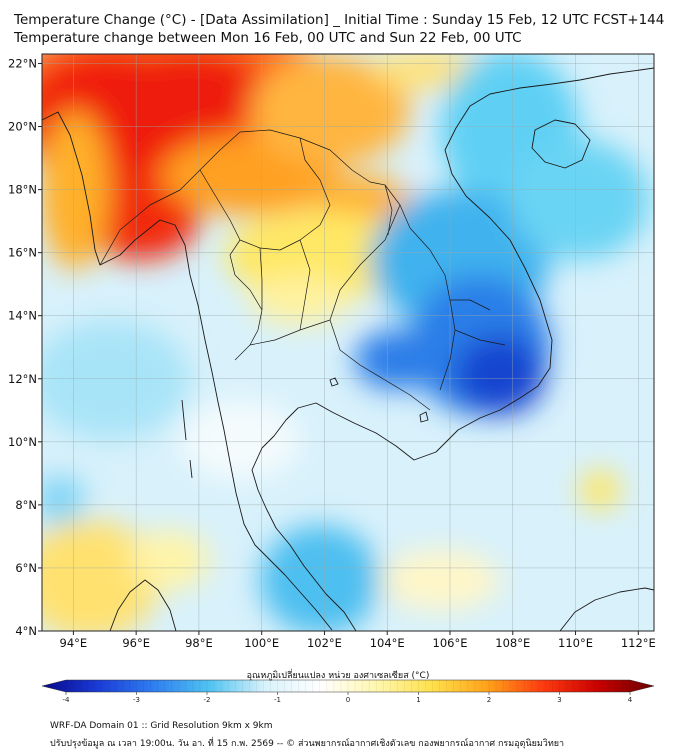  I want to click on lon-label: 102°E, so click(324, 643).